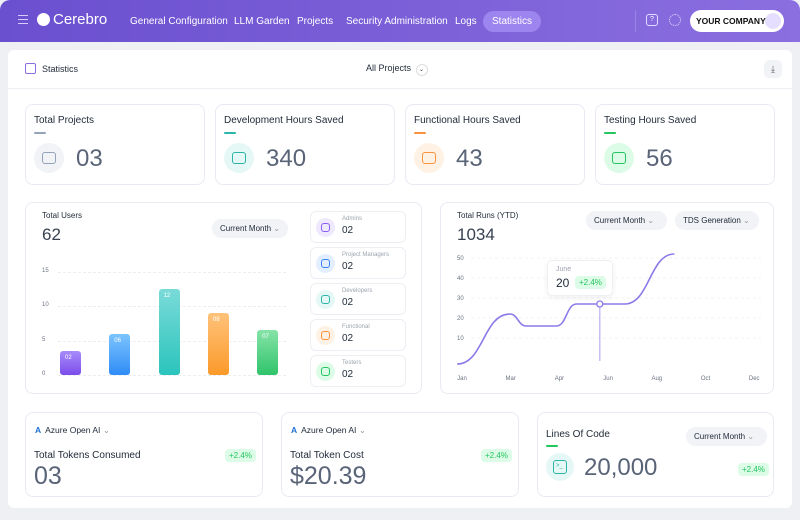  What do you see at coordinates (685, 144) in the screenshot?
I see `stat-card: Testing Hours Saved 56` at bounding box center [685, 144].